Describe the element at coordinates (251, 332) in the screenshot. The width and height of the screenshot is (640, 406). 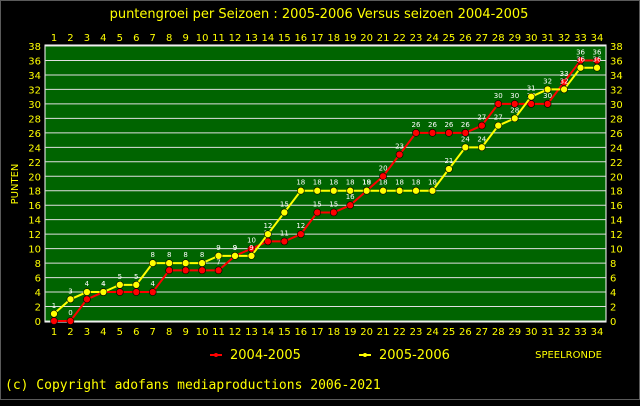
I see `x-tick-bottom-12: 13` at that location.